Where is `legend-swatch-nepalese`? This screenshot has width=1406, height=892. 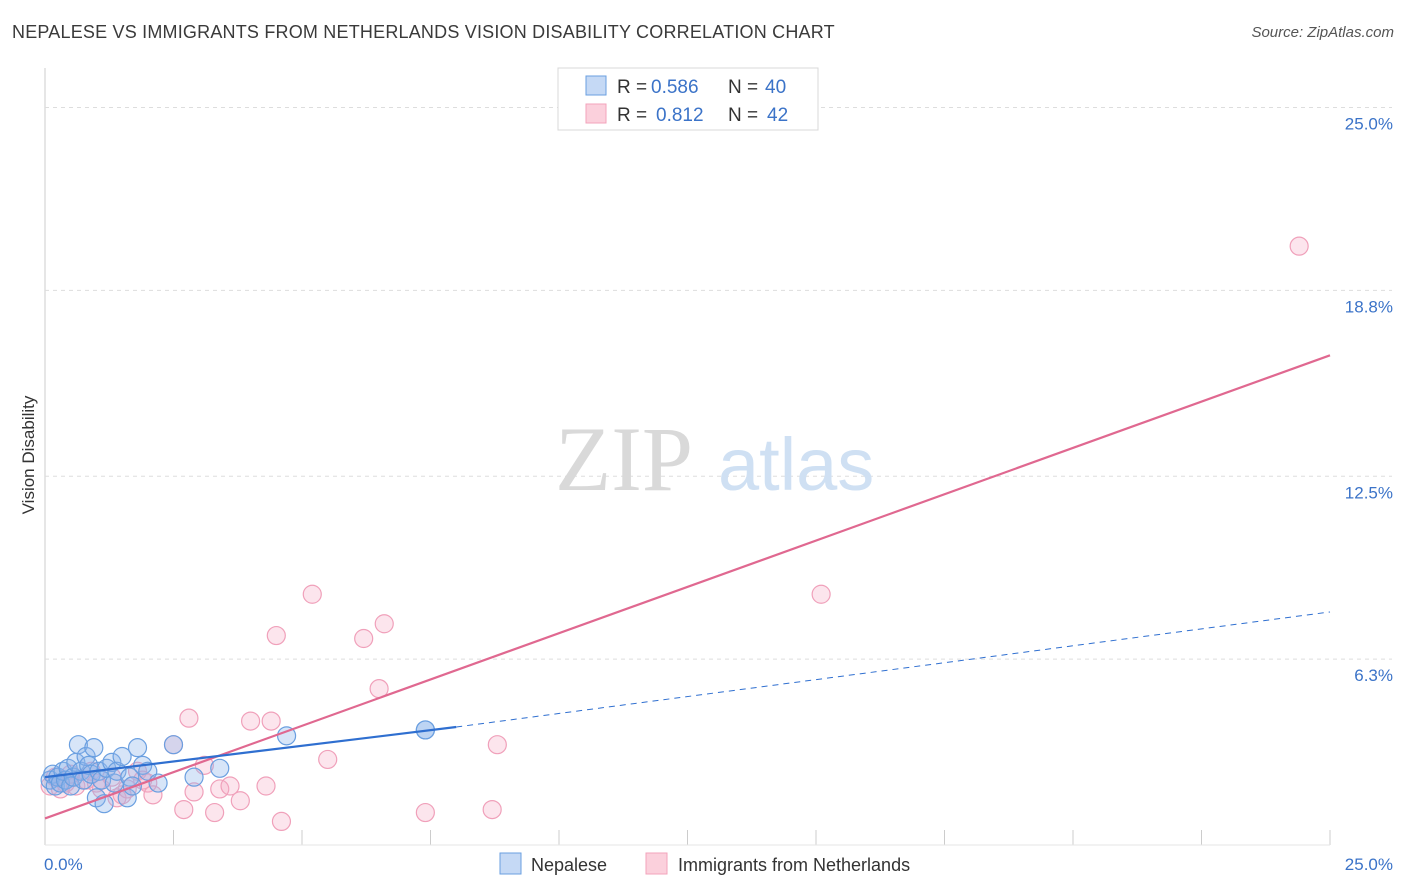
legend-swatch-nepalese is located at coordinates (596, 85).